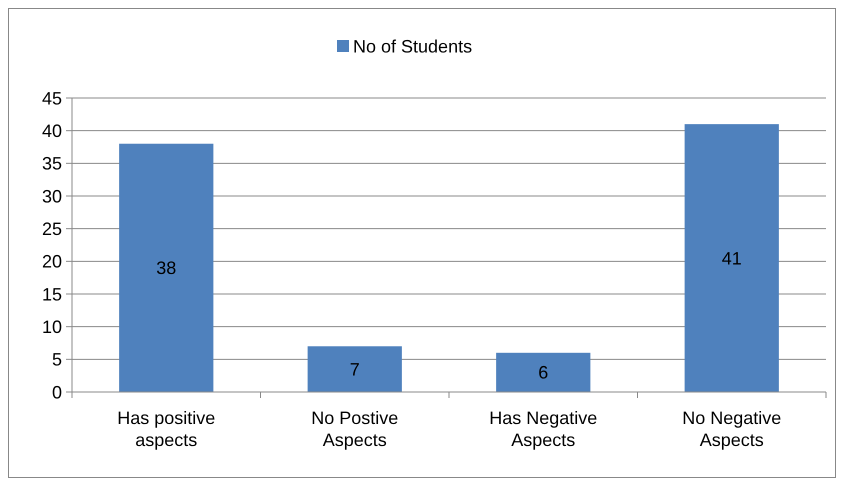  Describe the element at coordinates (52, 228) in the screenshot. I see `y-tick-label: 25` at that location.